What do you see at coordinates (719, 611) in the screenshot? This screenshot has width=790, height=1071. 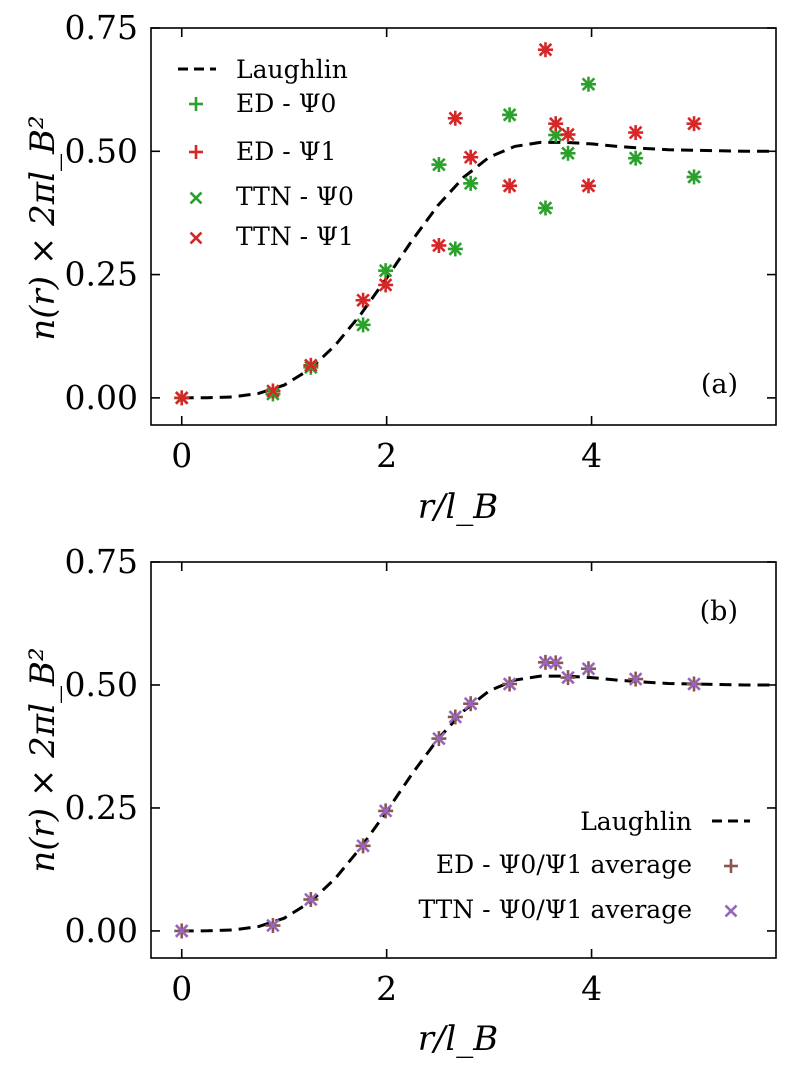 I see `panel-label: (b)` at bounding box center [719, 611].